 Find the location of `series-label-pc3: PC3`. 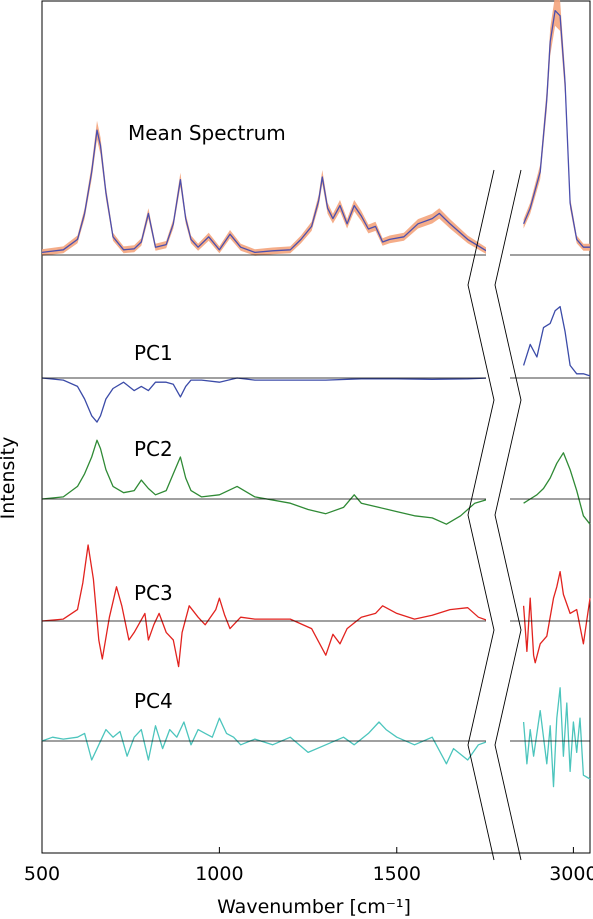

series-label-pc3: PC3 is located at coordinates (153, 593).